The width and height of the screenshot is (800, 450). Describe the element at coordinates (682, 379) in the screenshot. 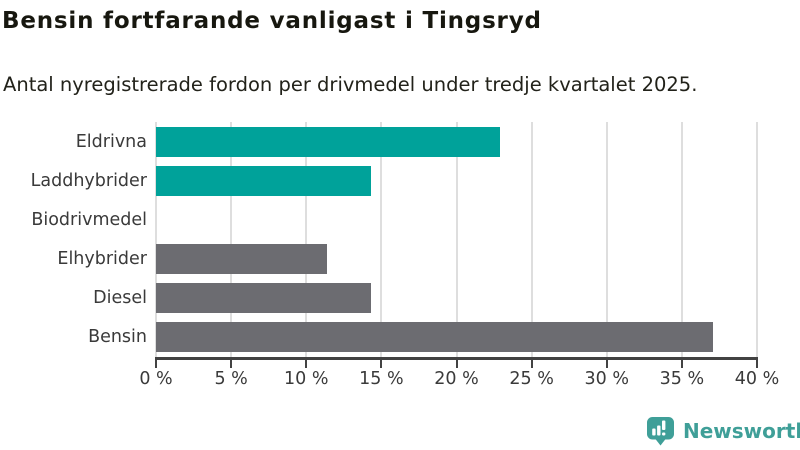

I see `x-axis-tick-label-35: 35 %` at that location.